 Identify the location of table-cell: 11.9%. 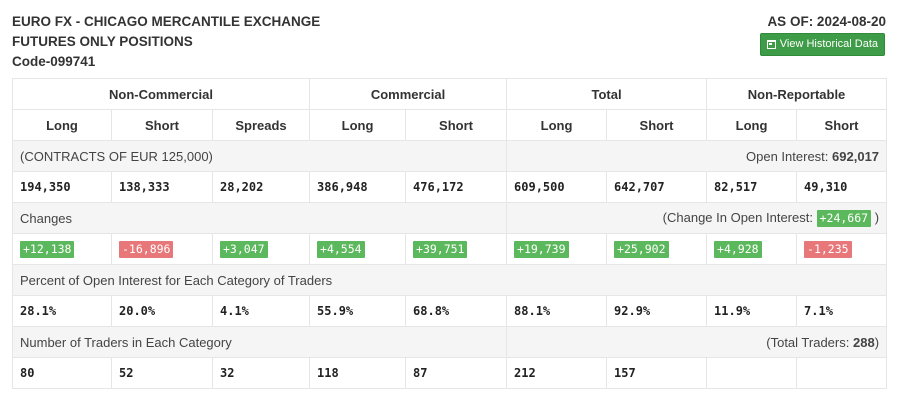
(752, 311).